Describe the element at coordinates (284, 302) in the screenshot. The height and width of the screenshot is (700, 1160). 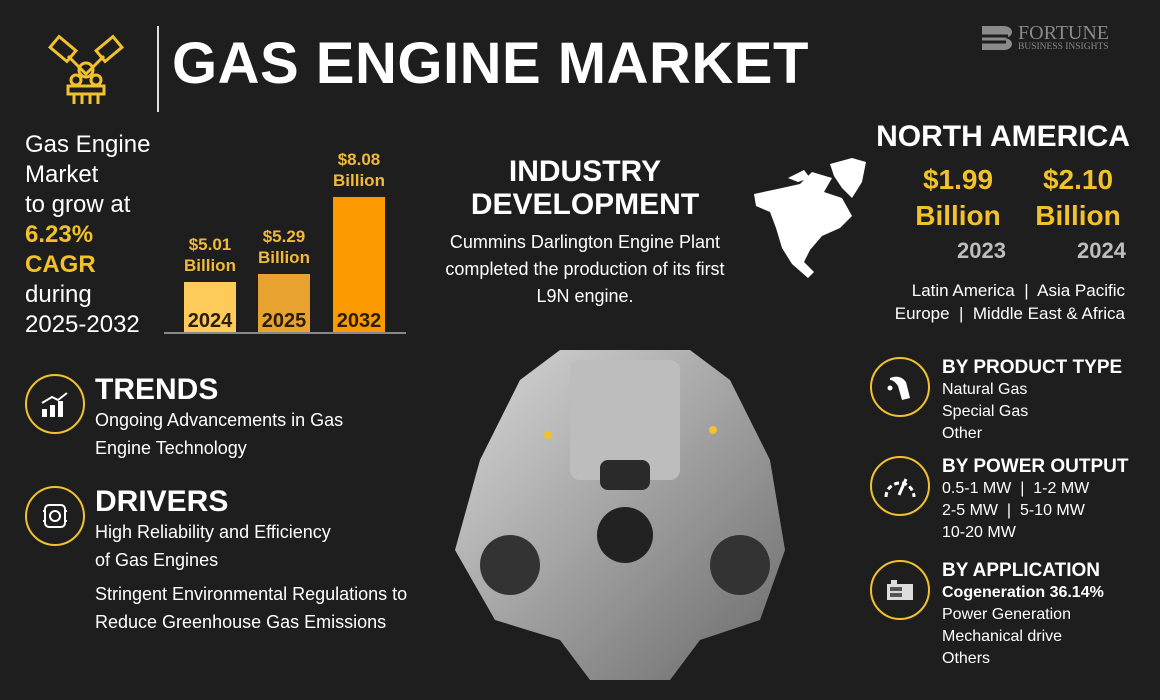
I see `bar: 2025` at that location.